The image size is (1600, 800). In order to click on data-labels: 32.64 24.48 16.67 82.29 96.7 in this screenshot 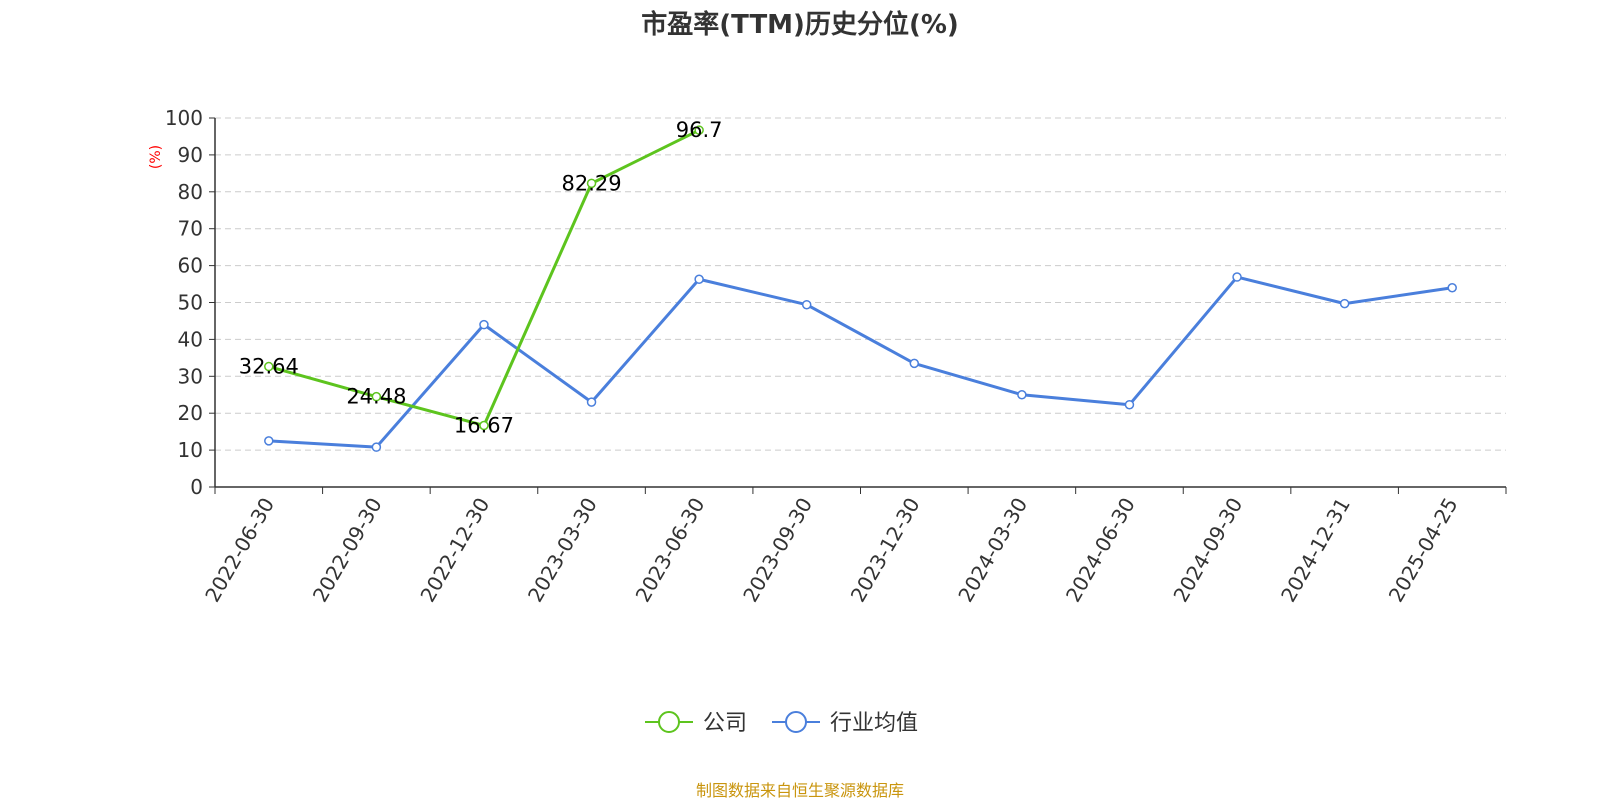, I will do `click(481, 277)`.